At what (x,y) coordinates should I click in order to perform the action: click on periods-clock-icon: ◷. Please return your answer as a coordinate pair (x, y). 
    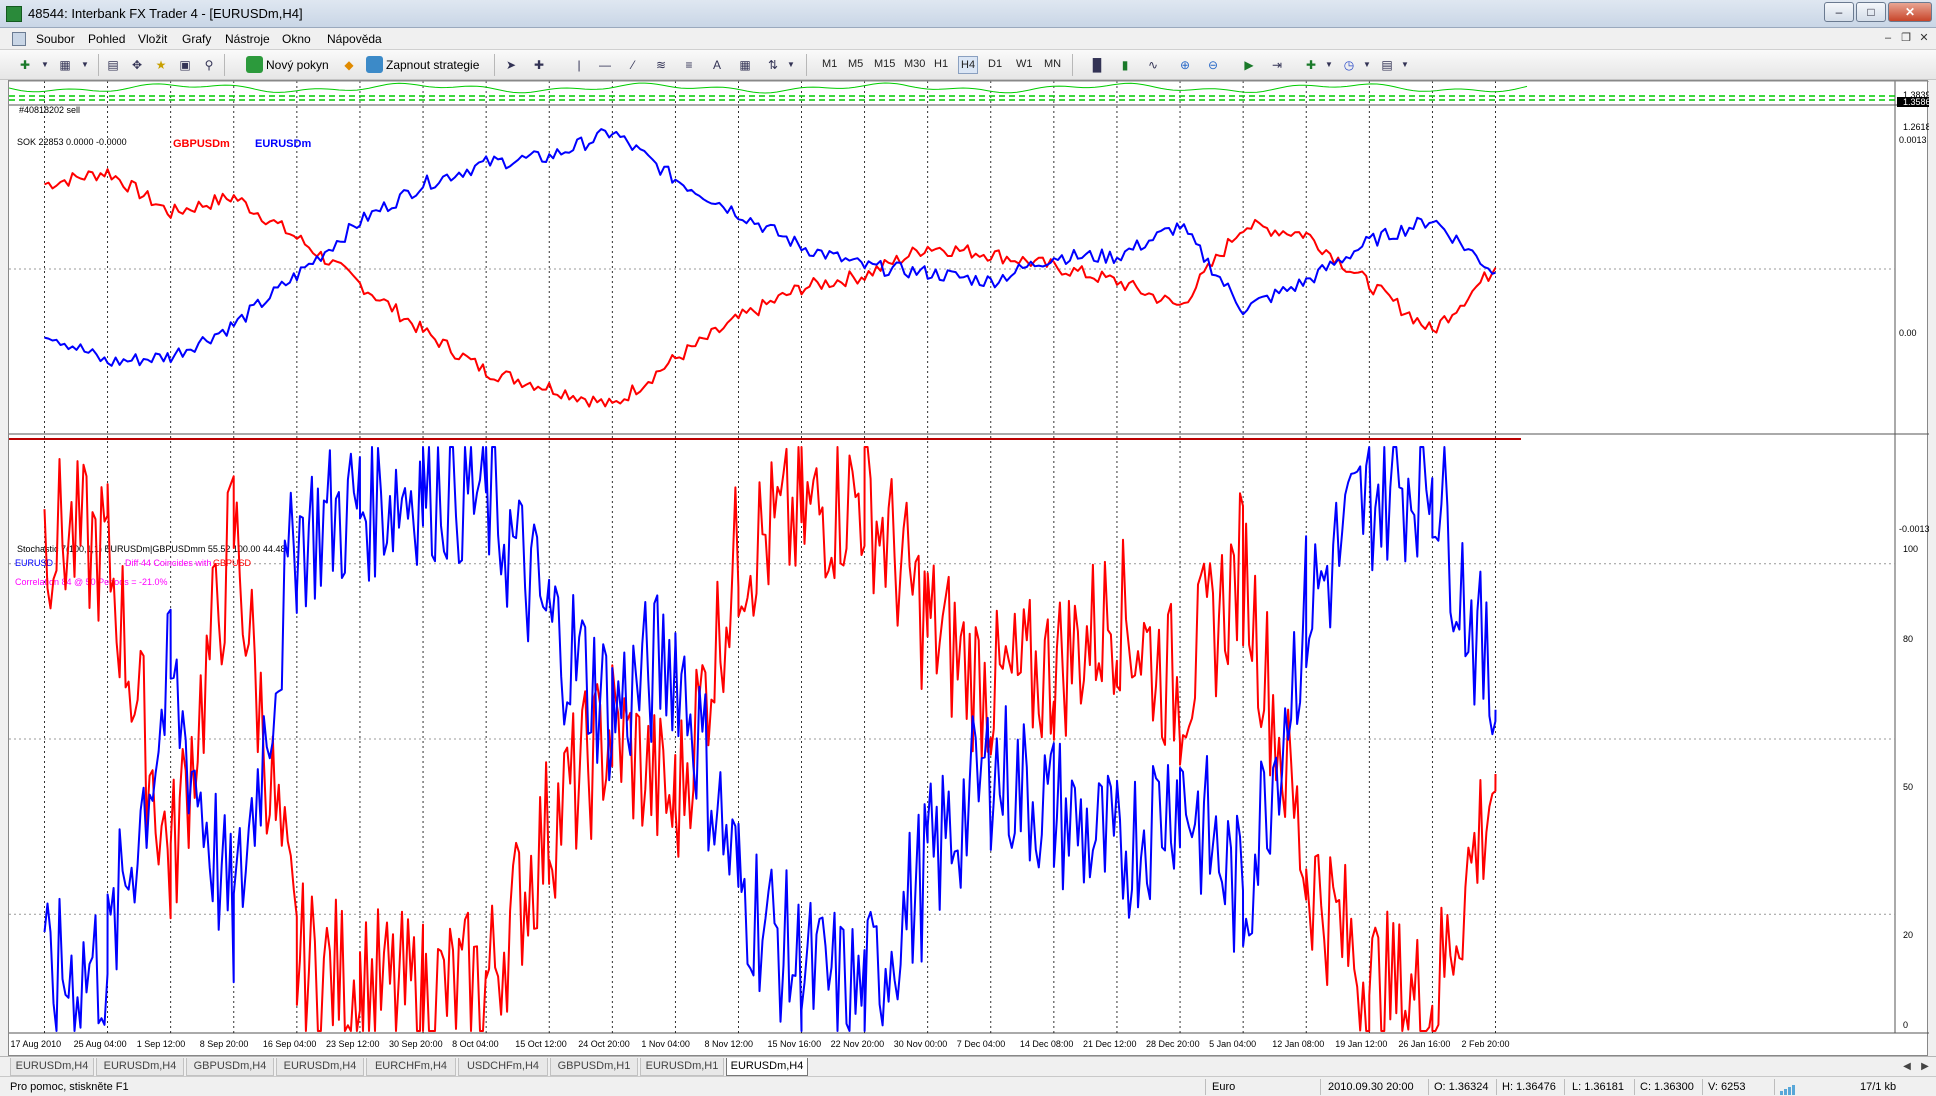
    Looking at the image, I should click on (1349, 65).